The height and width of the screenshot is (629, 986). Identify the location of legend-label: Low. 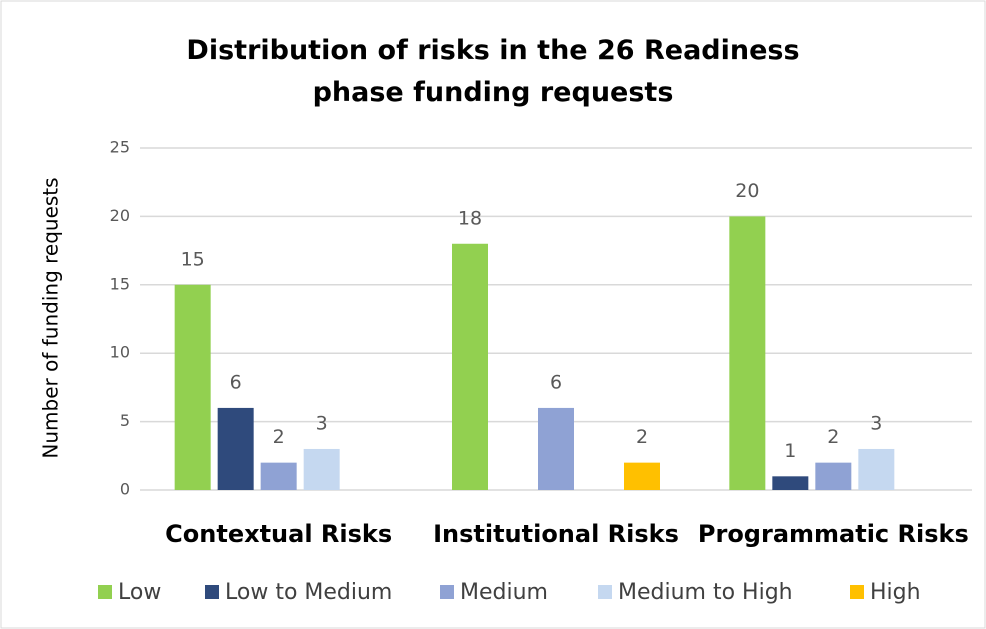
(139, 592).